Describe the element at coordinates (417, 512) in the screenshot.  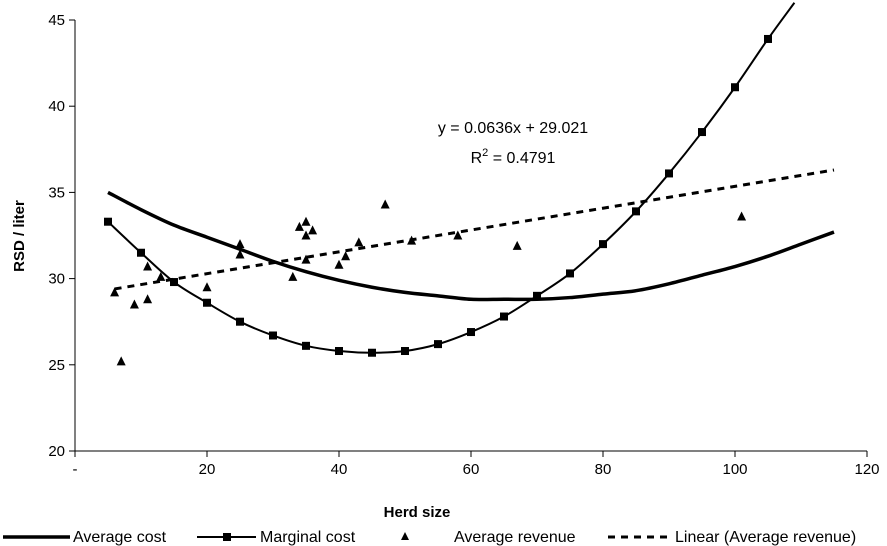
I see `x-axis-title: Herd size` at that location.